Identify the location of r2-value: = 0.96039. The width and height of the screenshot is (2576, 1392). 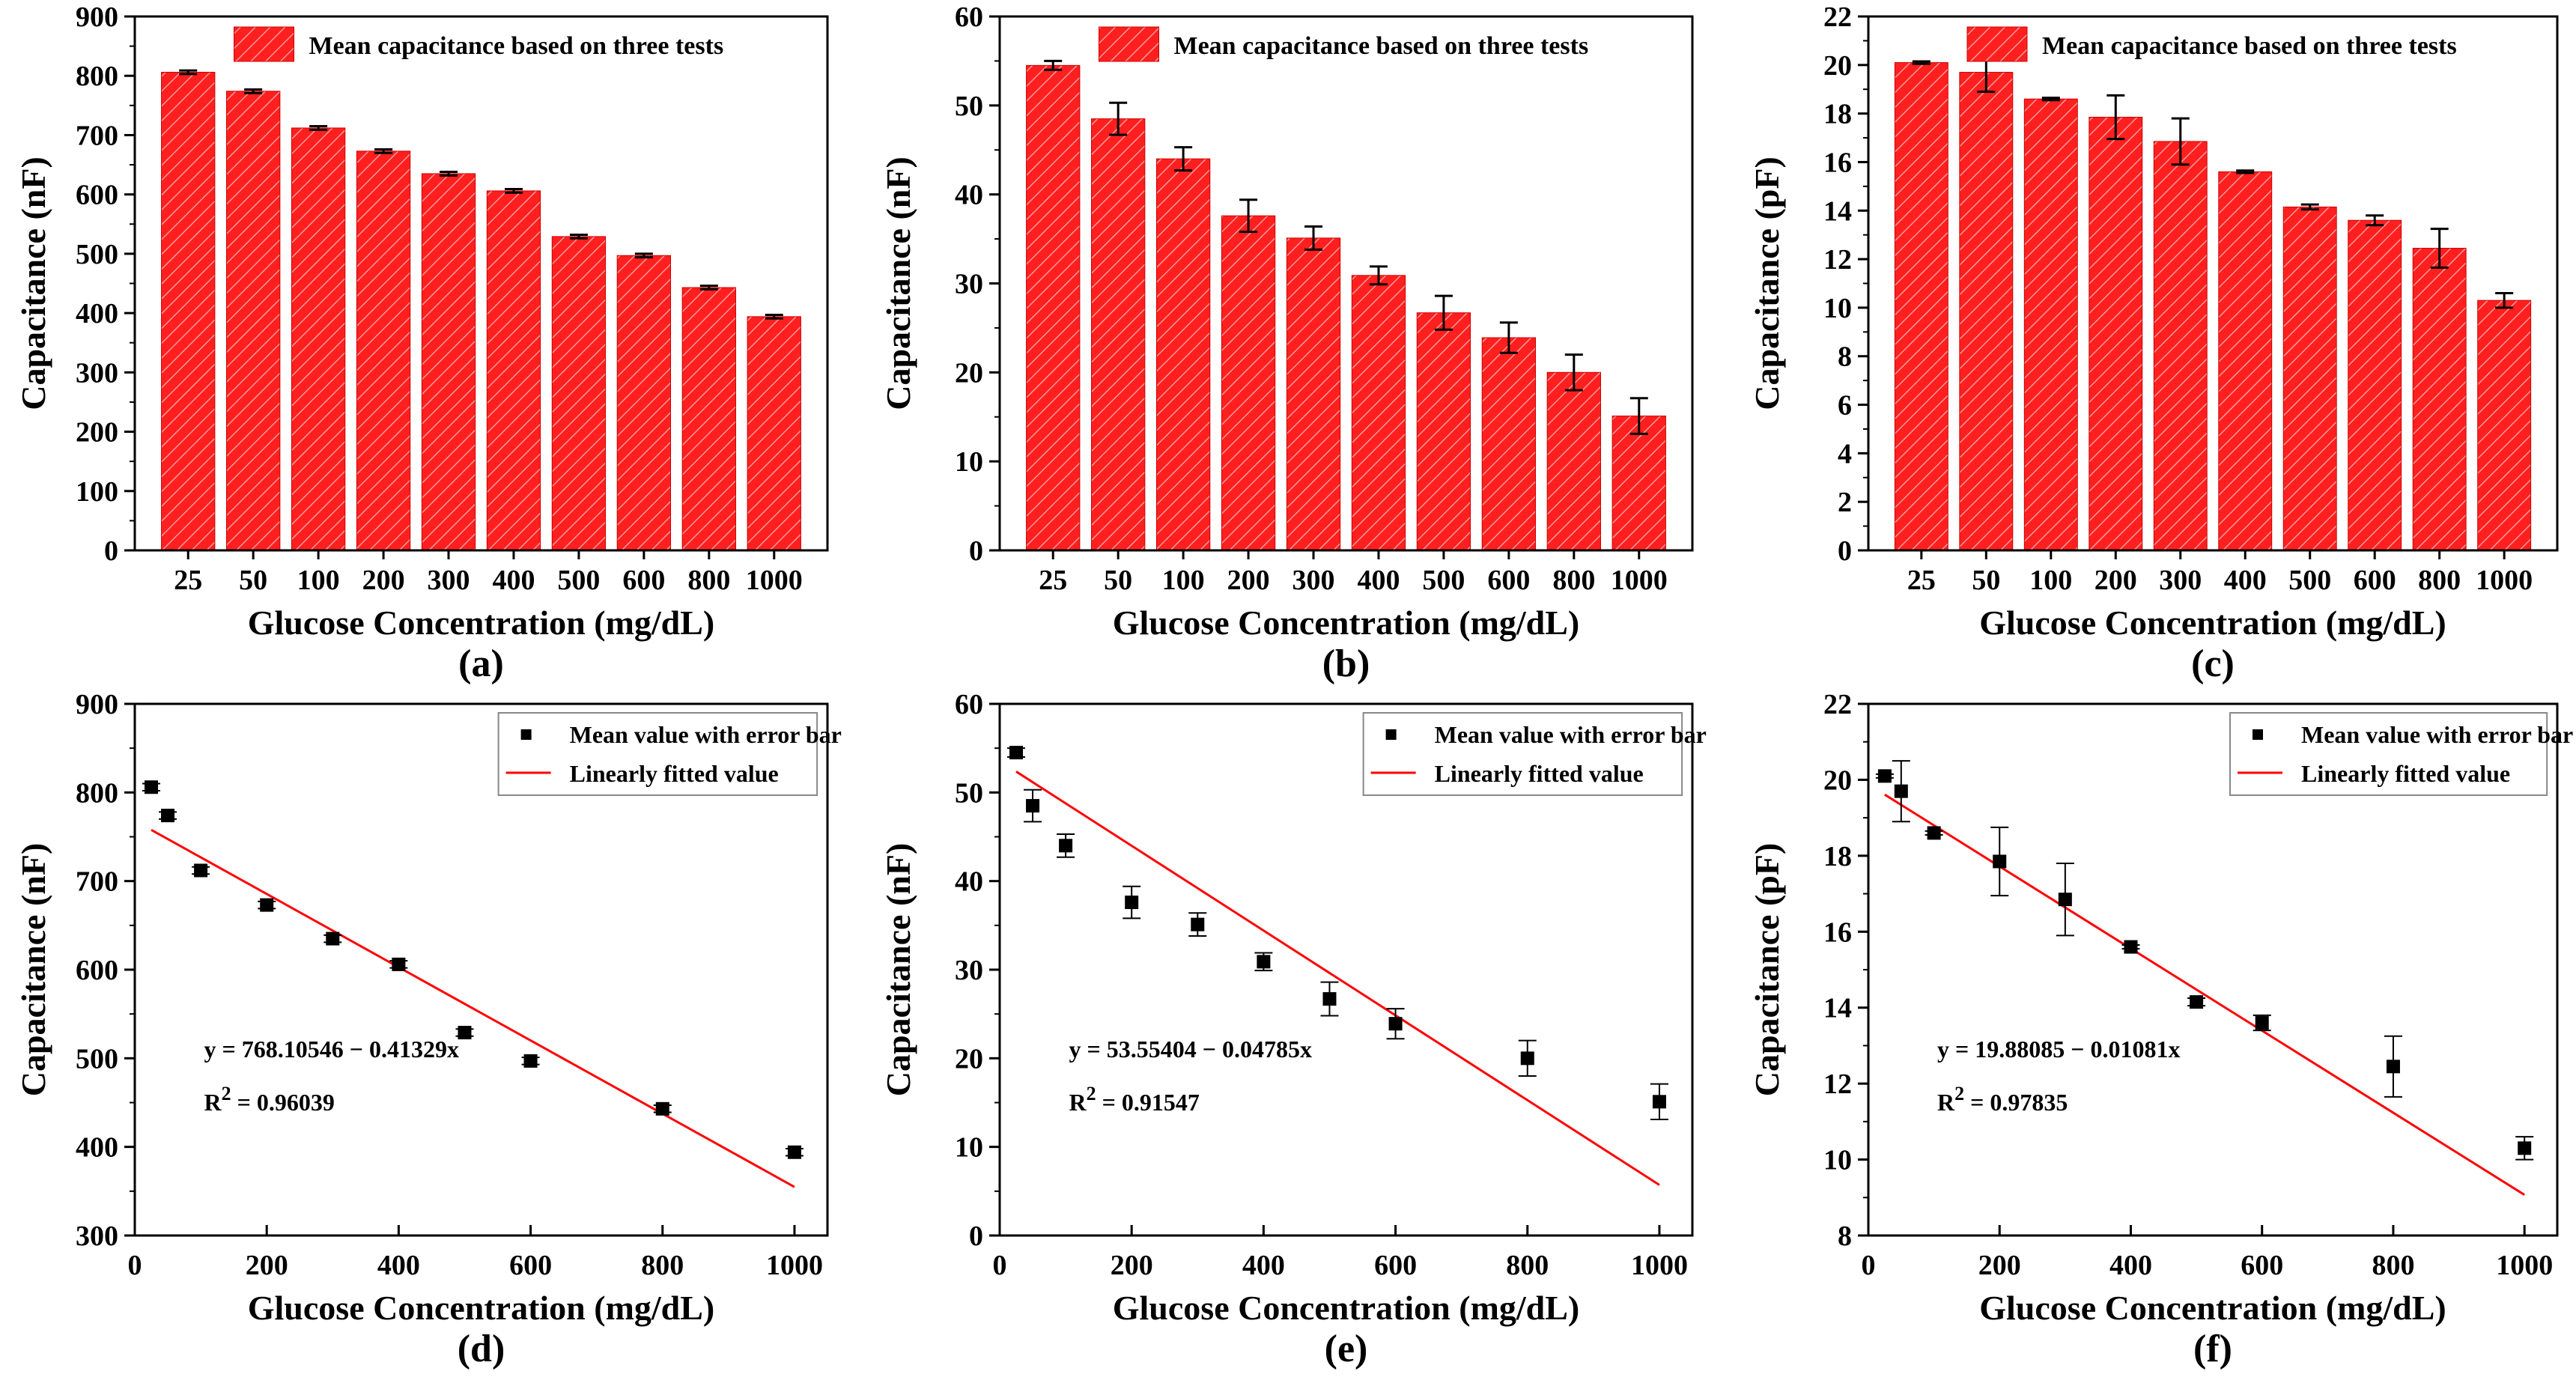
(283, 1102).